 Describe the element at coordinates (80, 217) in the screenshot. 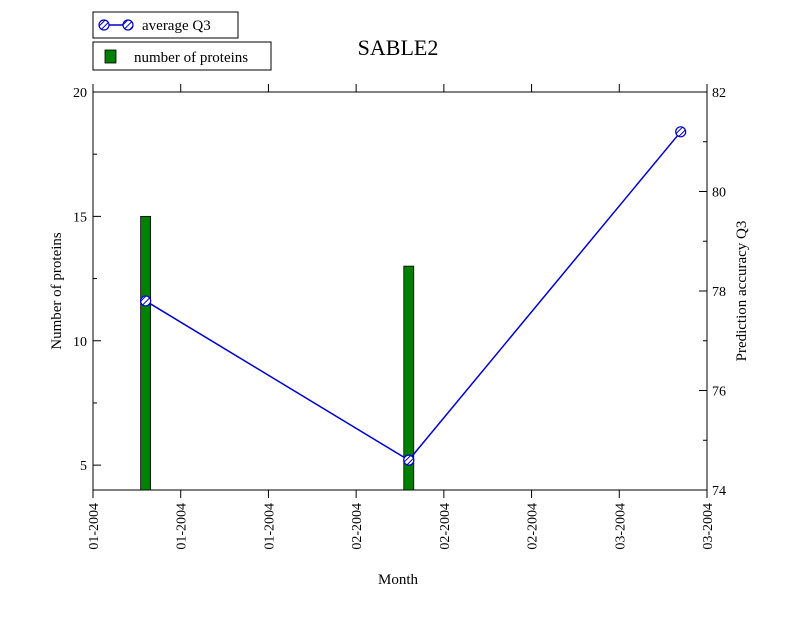

I see `y-left-tick-label: 15` at that location.